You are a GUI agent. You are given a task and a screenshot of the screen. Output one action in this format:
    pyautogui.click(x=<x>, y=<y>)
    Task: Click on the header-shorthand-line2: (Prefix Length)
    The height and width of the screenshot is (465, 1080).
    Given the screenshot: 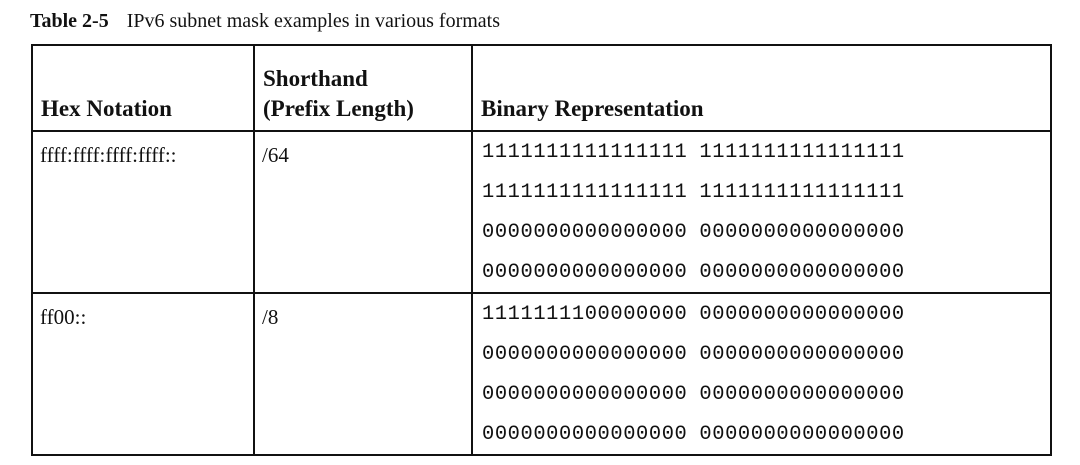 What is the action you would take?
    pyautogui.click(x=338, y=108)
    